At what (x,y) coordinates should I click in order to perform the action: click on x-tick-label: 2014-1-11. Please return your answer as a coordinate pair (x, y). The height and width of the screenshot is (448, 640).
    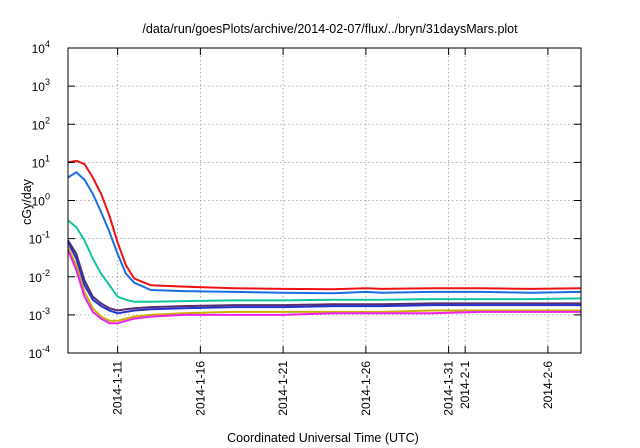
    Looking at the image, I should click on (118, 388).